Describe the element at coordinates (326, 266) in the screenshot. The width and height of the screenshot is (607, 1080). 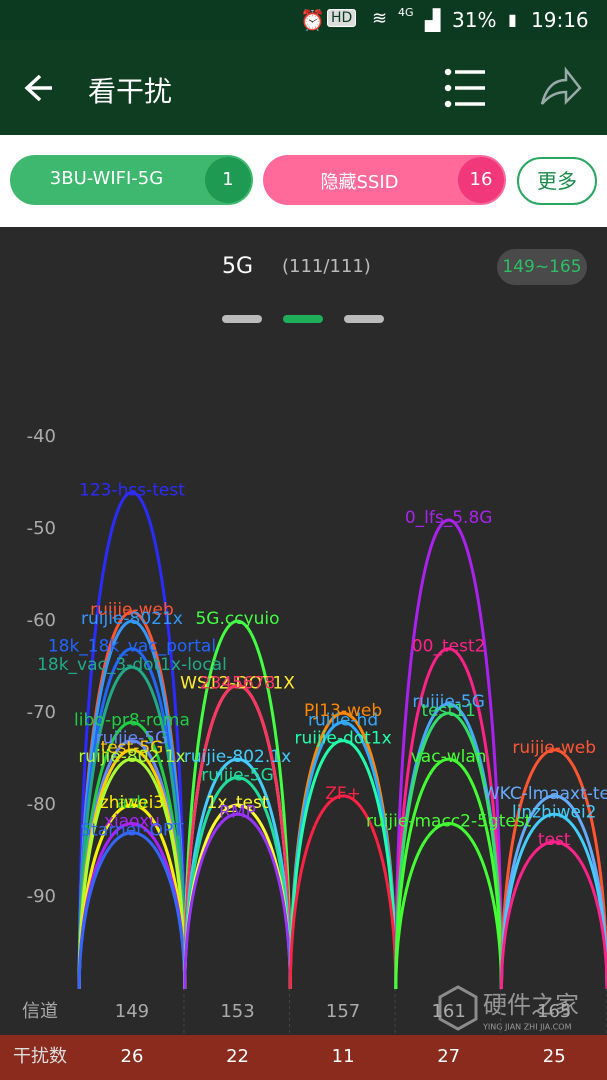
I see `chart-subtitle: (111/111)` at that location.